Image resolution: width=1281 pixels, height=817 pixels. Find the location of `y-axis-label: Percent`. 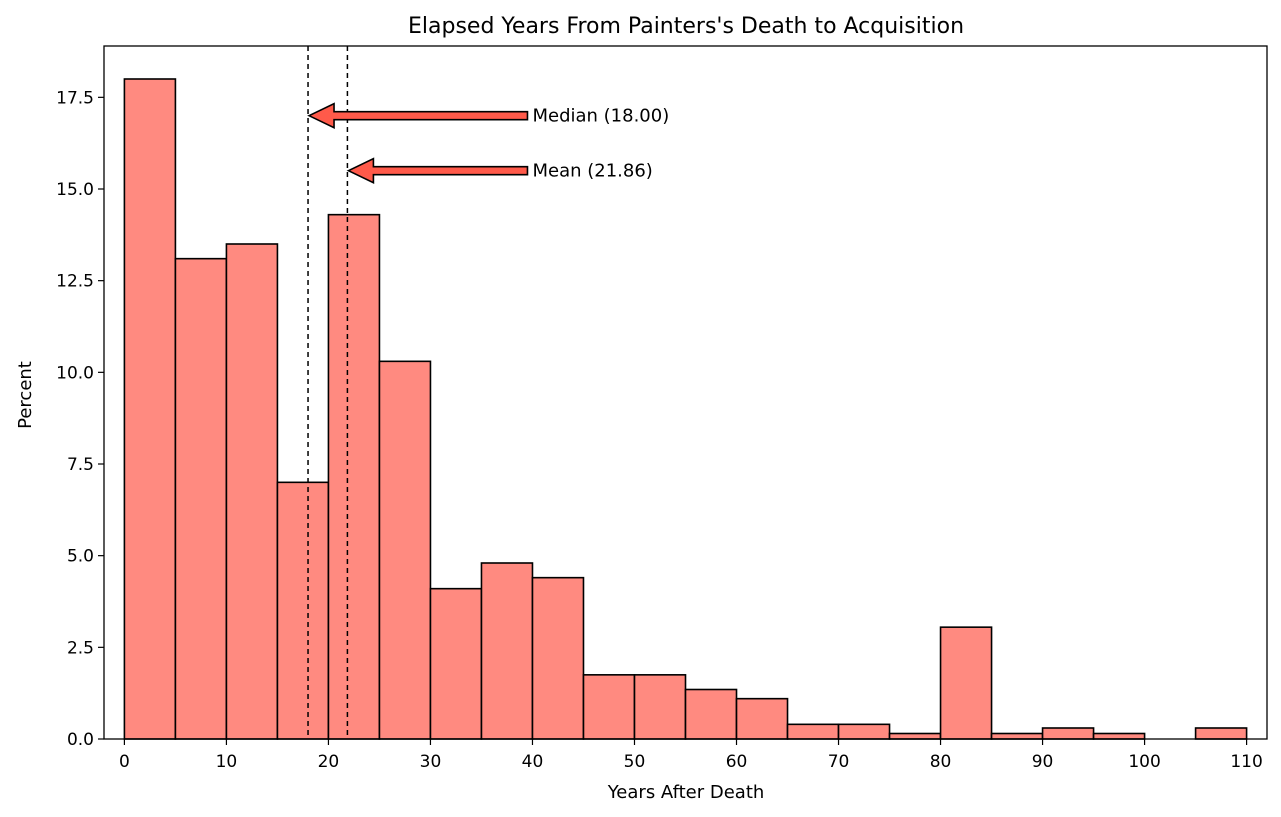

y-axis-label: Percent is located at coordinates (25, 395).